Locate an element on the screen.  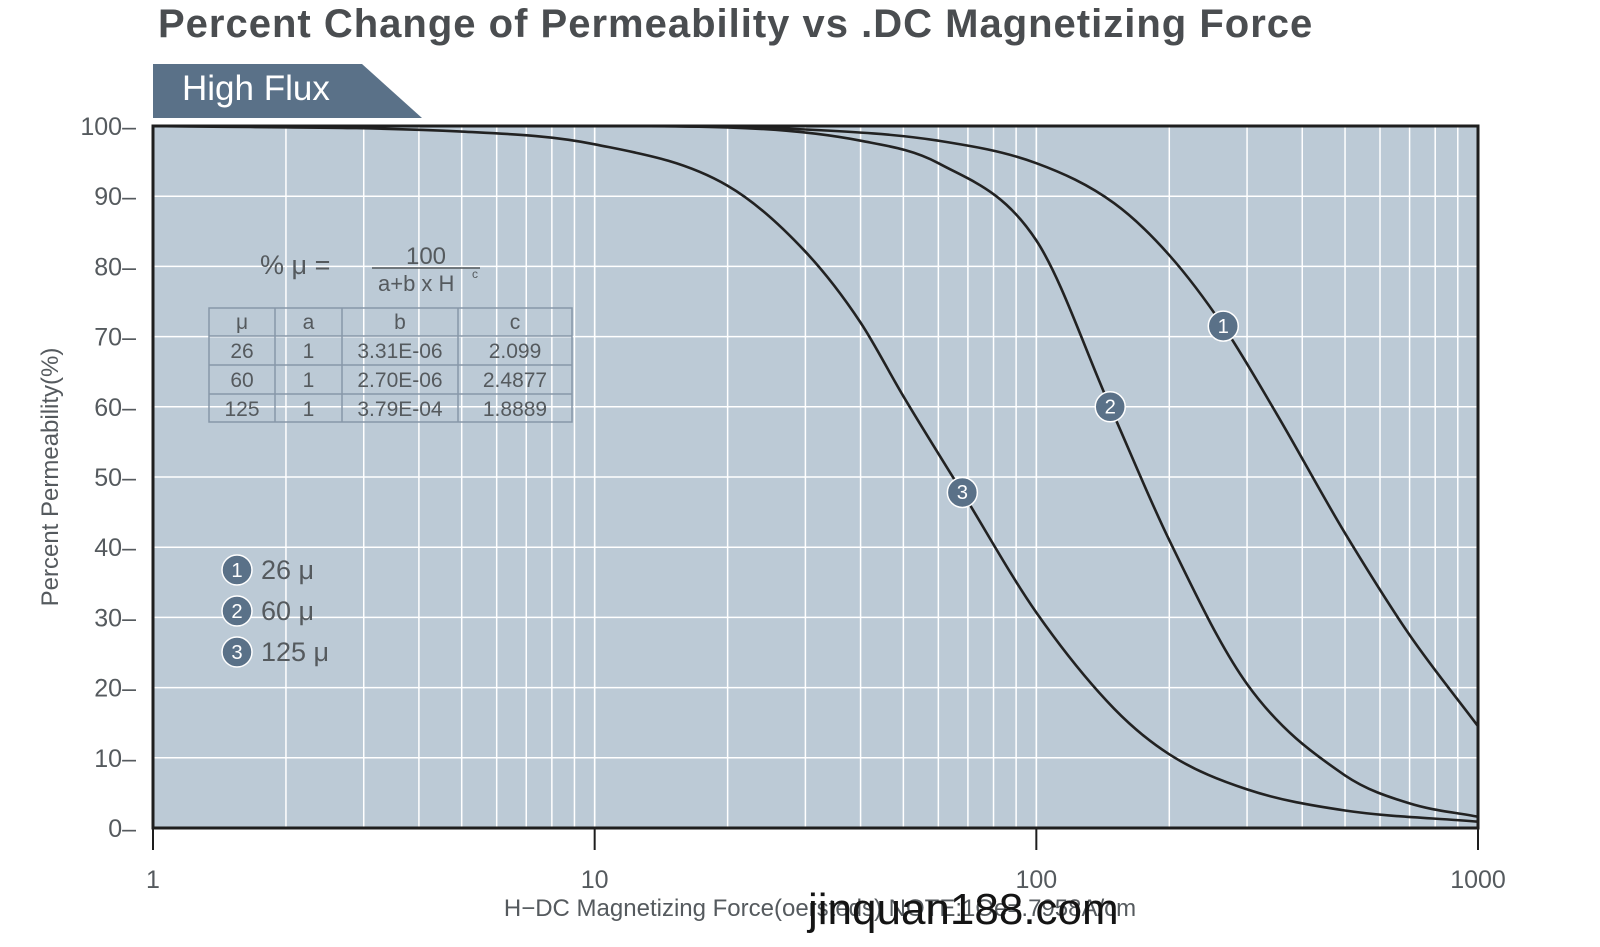
y-tick-label: 0– is located at coordinates (122, 829).